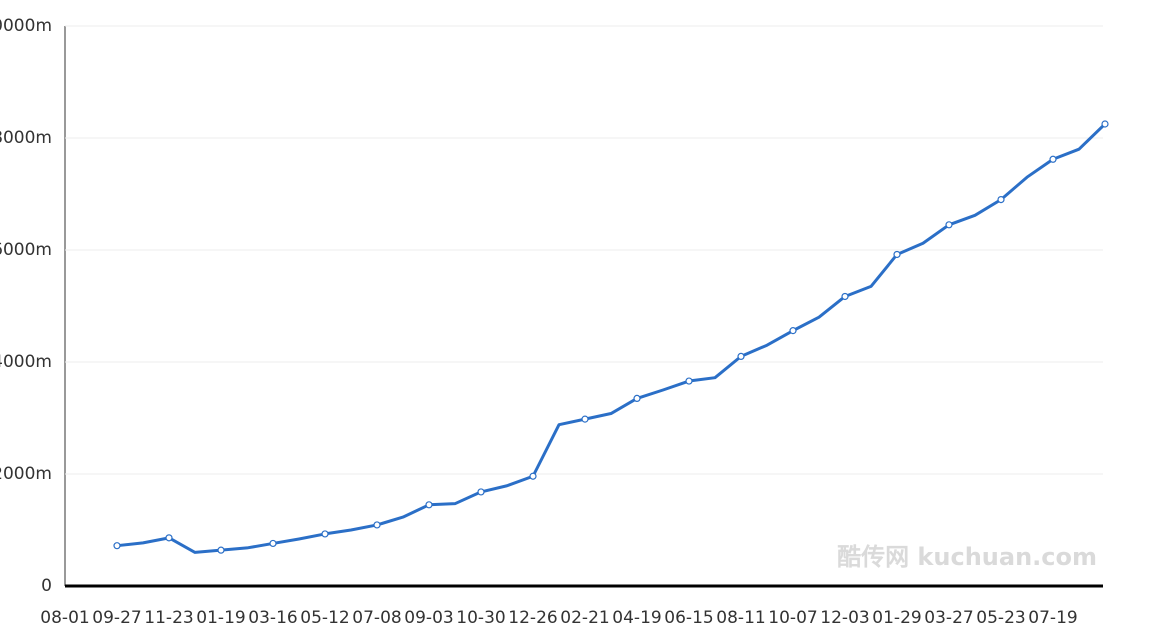 This screenshot has width=1163, height=638. What do you see at coordinates (967, 557) in the screenshot?
I see `watermark: 酷传网 kuchuan.com` at bounding box center [967, 557].